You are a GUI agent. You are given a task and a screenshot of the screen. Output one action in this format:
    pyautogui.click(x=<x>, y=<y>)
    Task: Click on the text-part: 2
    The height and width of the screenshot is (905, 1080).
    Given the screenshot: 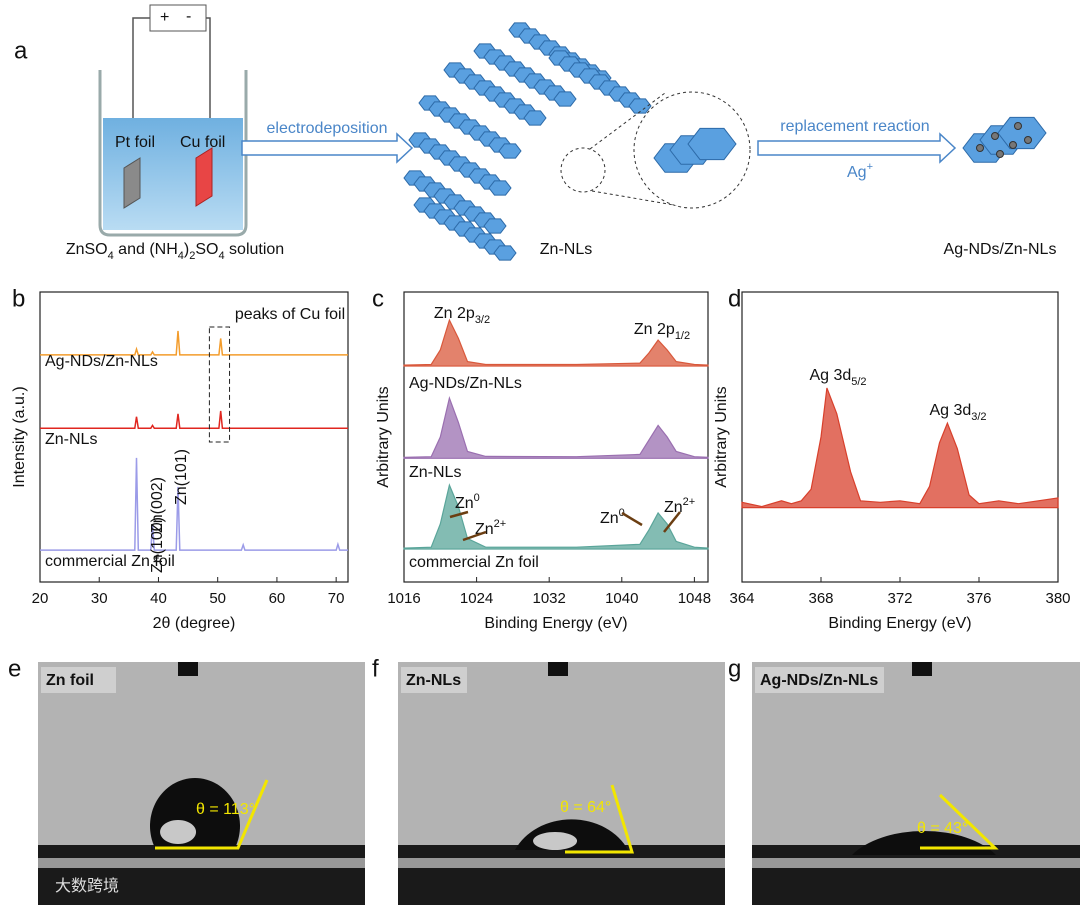 What is the action you would take?
    pyautogui.click(x=192, y=256)
    